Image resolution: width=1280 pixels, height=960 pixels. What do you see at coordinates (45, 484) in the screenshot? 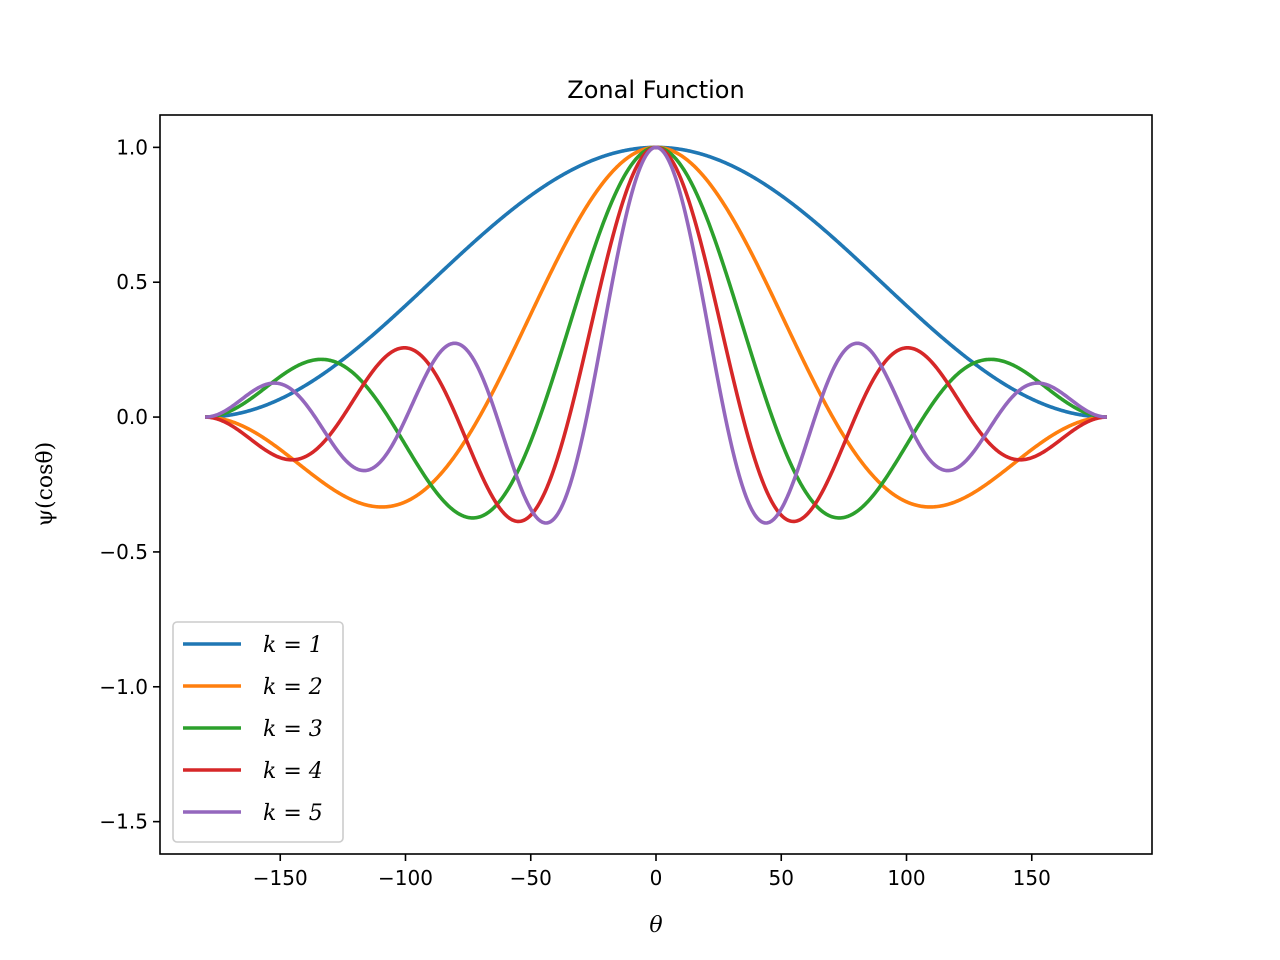
I see `y-axis-label: ψ(cosθ)` at bounding box center [45, 484].